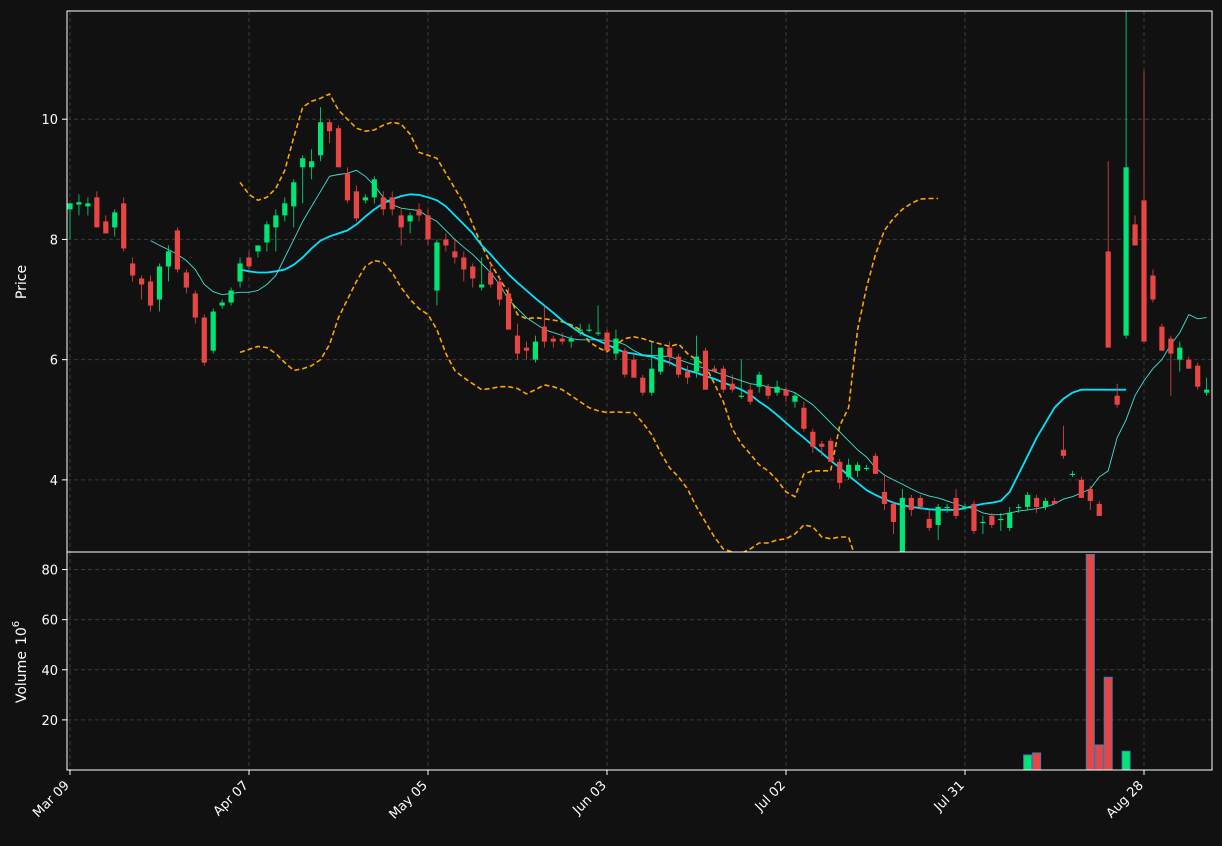  Describe the element at coordinates (16, 624) in the screenshot. I see `volume-axis-exponent: 6` at that location.